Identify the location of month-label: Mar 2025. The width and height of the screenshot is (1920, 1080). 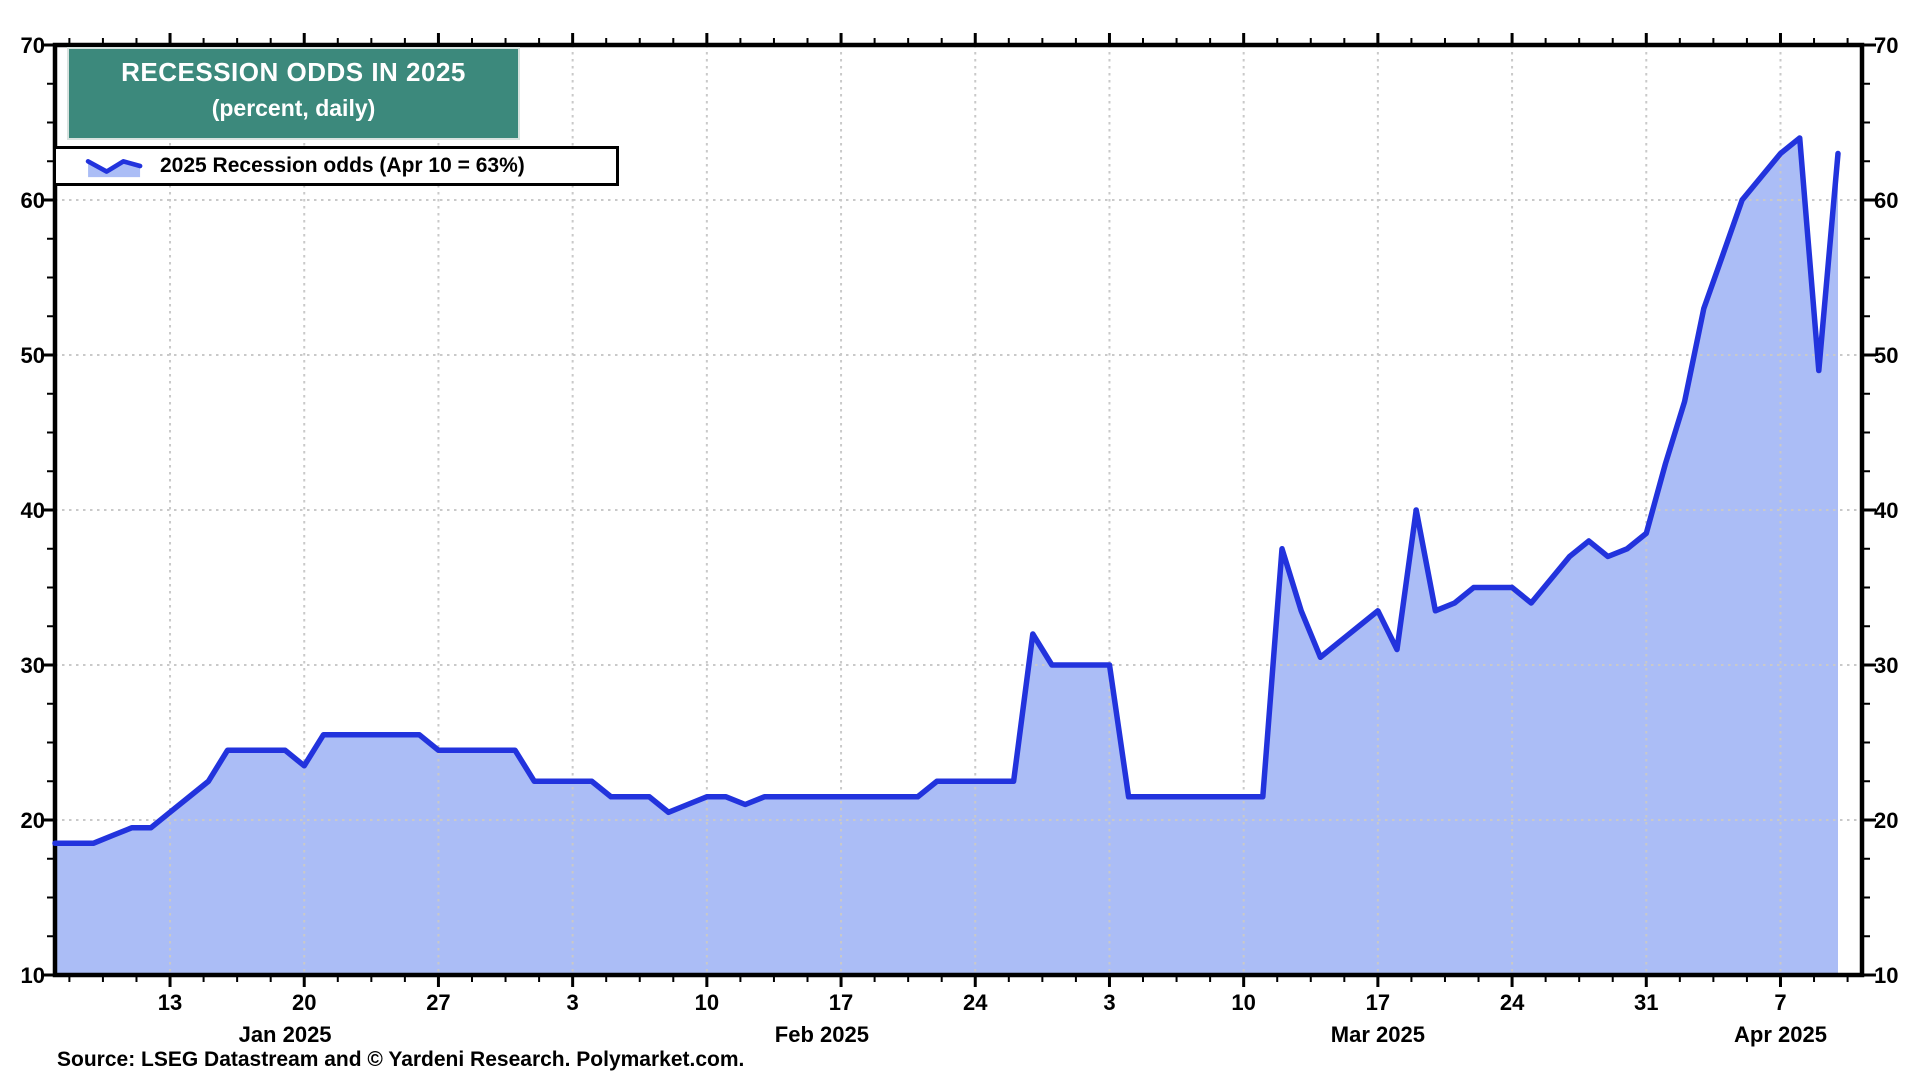
(1378, 1034).